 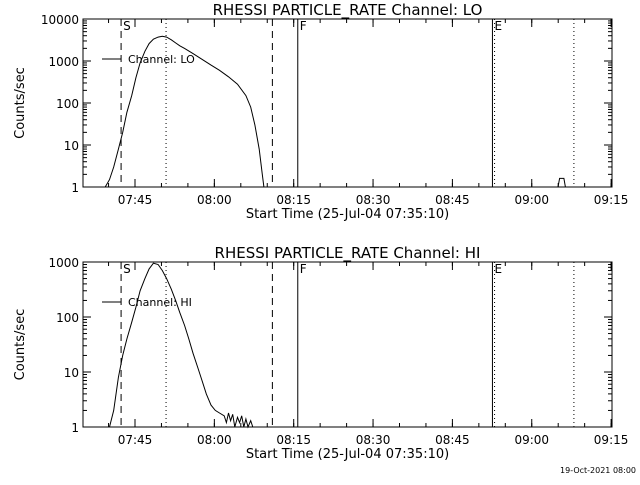 What do you see at coordinates (60, 20) in the screenshot?
I see `y-tick-label: 10000` at bounding box center [60, 20].